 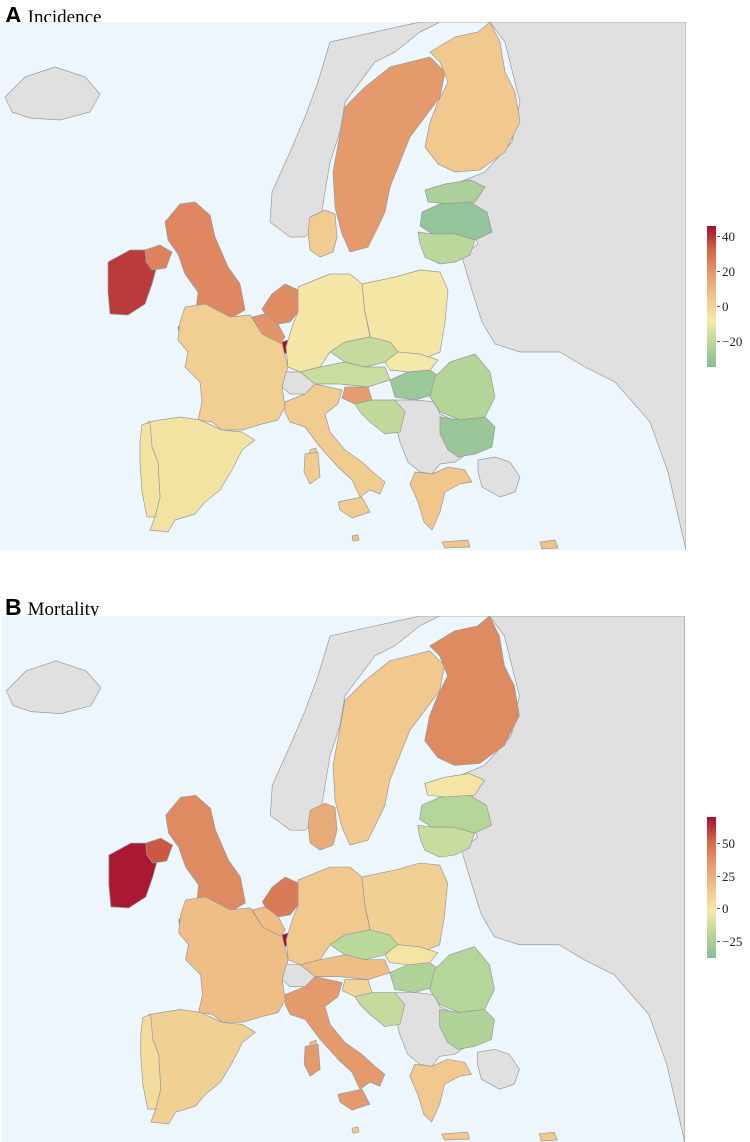 I want to click on mortality-legend-label: −25, so click(x=732, y=942).